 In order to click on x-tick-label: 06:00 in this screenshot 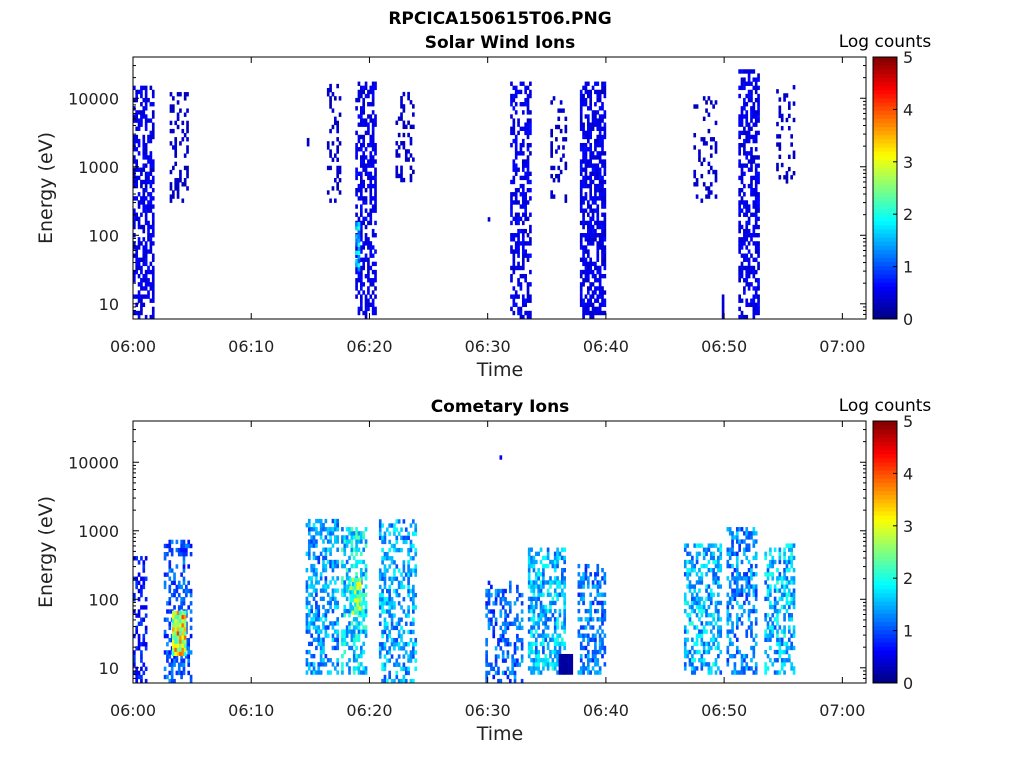, I will do `click(133, 710)`.